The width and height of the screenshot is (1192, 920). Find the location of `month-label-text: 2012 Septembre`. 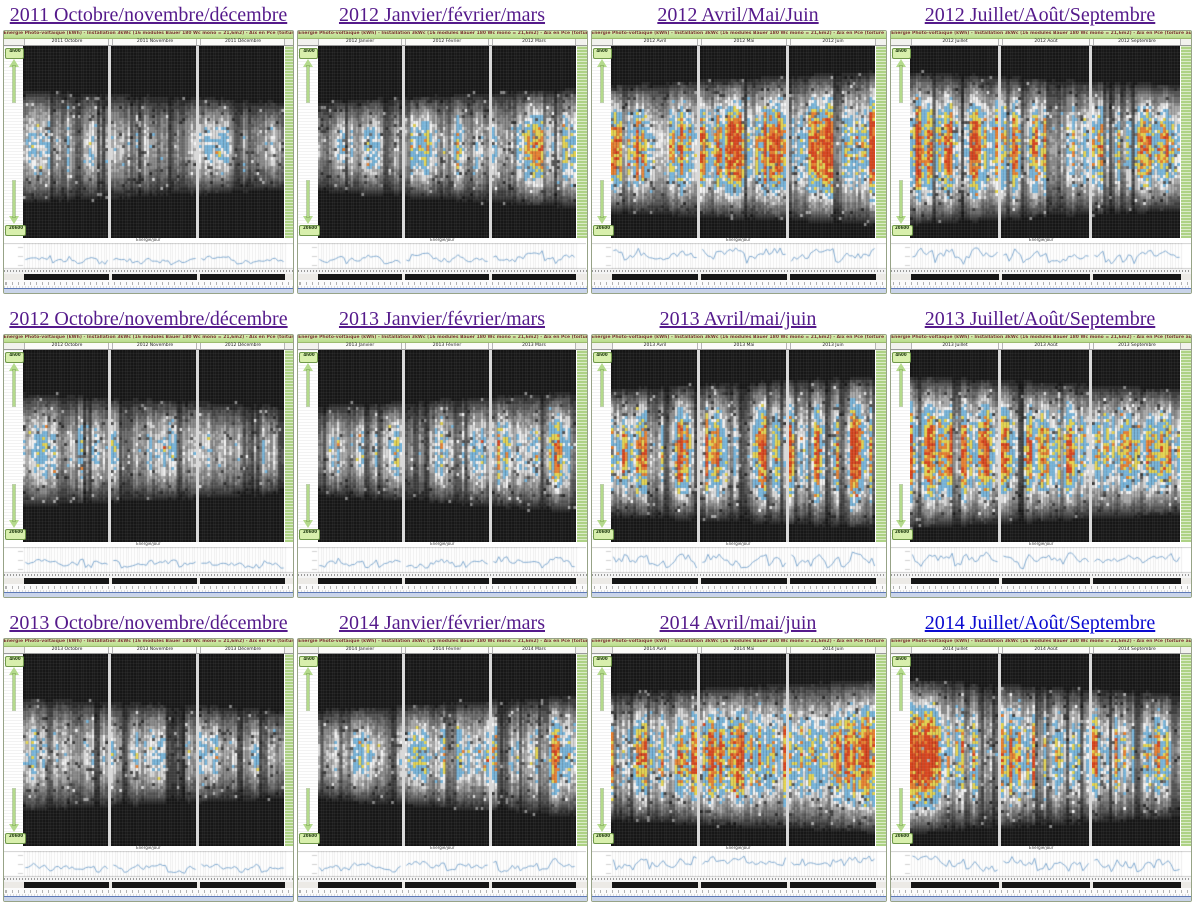

month-label-text: 2012 Septembre is located at coordinates (1136, 41).